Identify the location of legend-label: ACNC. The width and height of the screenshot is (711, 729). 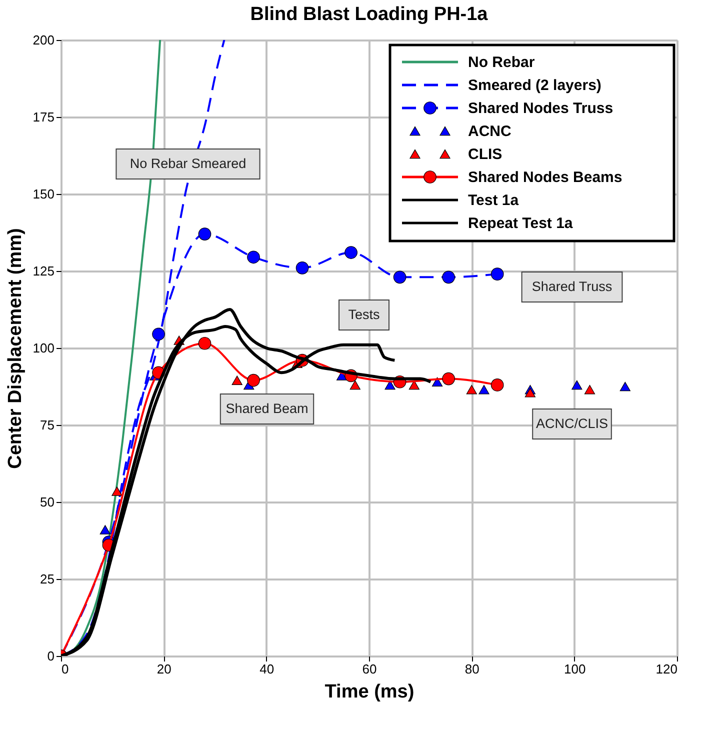
(490, 131).